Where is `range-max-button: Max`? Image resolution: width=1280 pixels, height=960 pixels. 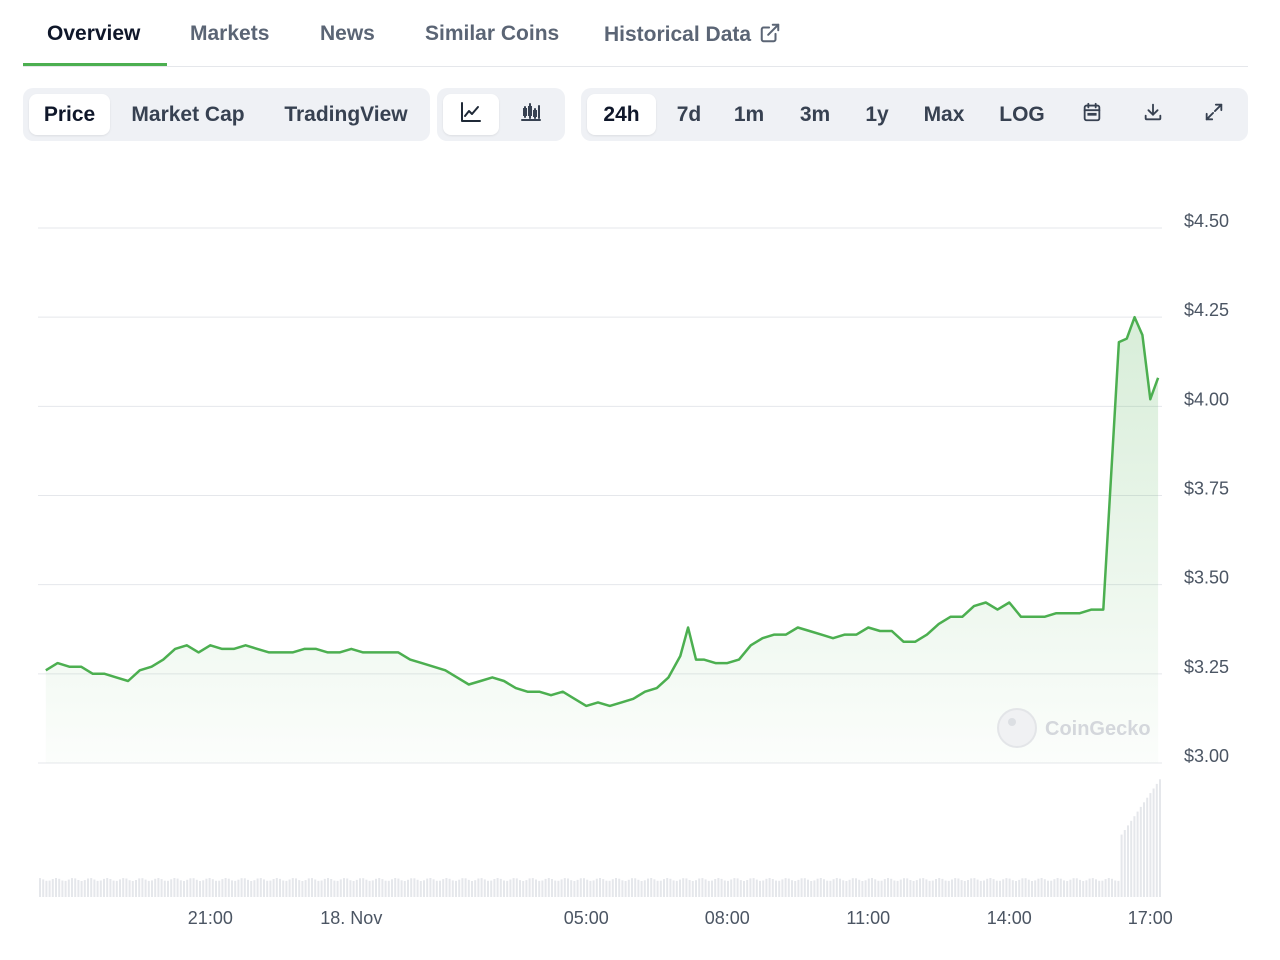
range-max-button: Max is located at coordinates (944, 114).